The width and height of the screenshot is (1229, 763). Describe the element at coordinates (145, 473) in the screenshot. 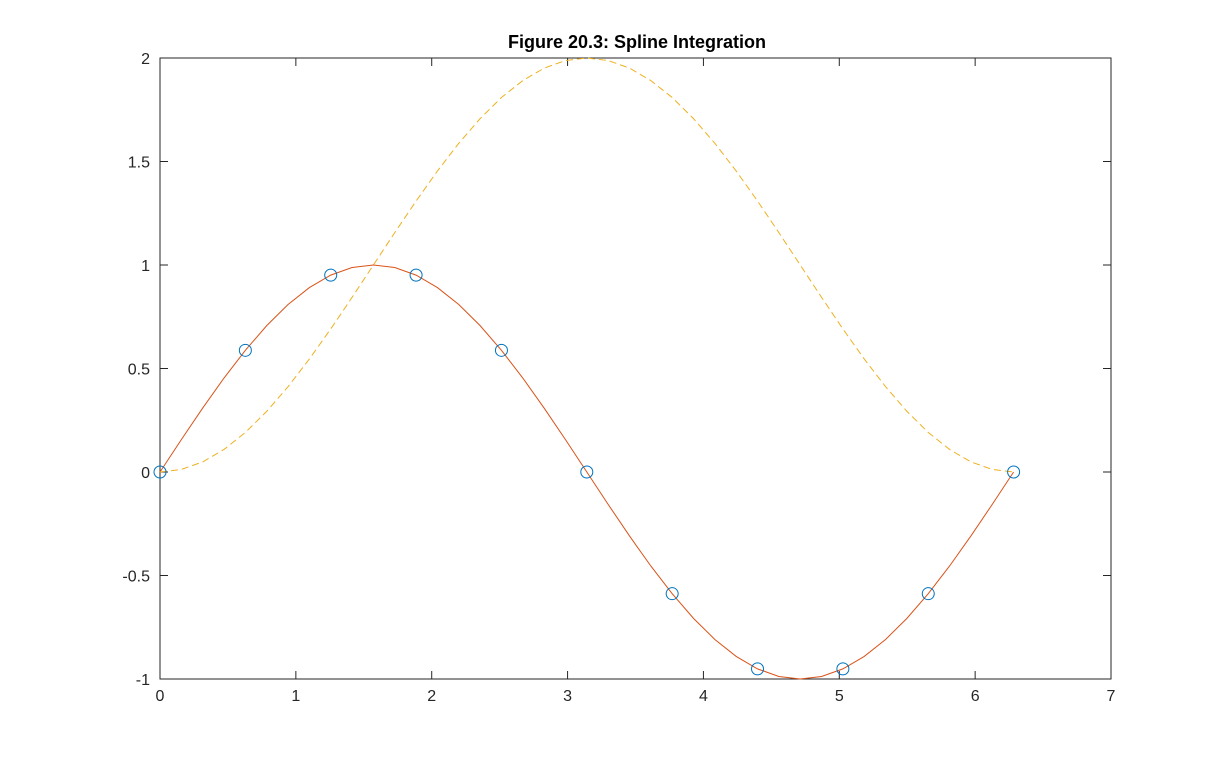

I see `y-tick-label: 0` at that location.